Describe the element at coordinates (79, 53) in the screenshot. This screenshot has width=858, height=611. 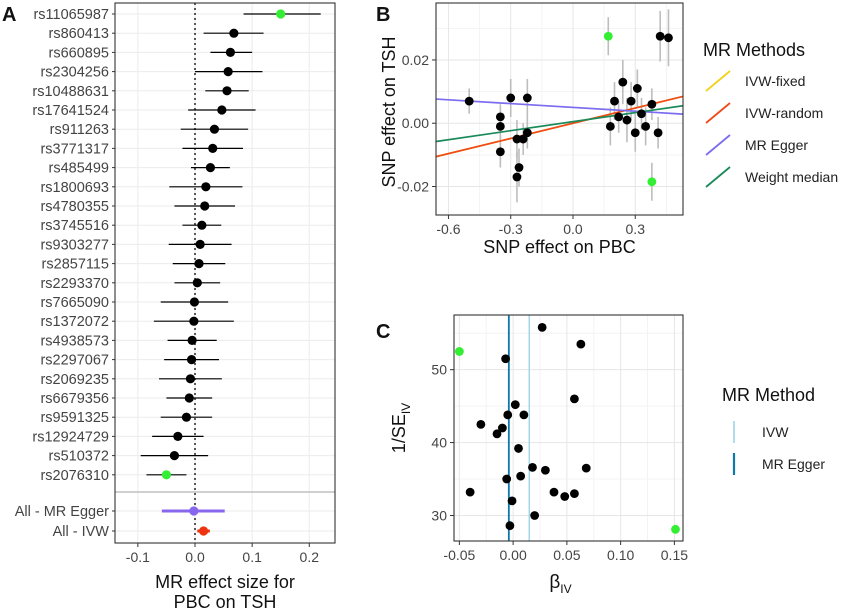
I see `panel-a-snp-label: rs660895` at that location.